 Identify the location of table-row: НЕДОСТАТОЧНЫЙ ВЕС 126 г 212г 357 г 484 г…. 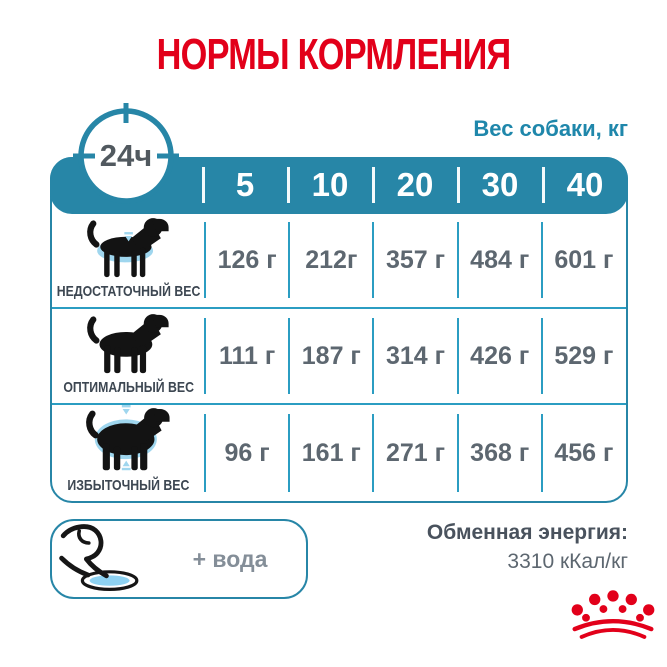
(339, 260).